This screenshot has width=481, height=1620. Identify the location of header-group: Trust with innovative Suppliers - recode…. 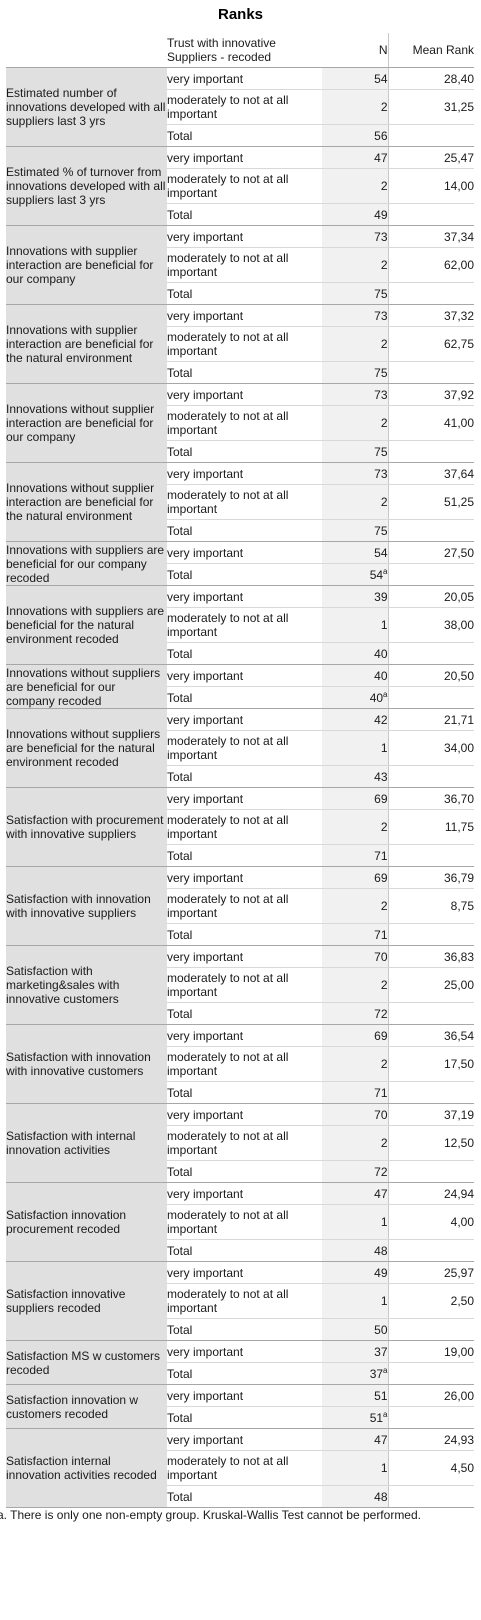
(244, 50).